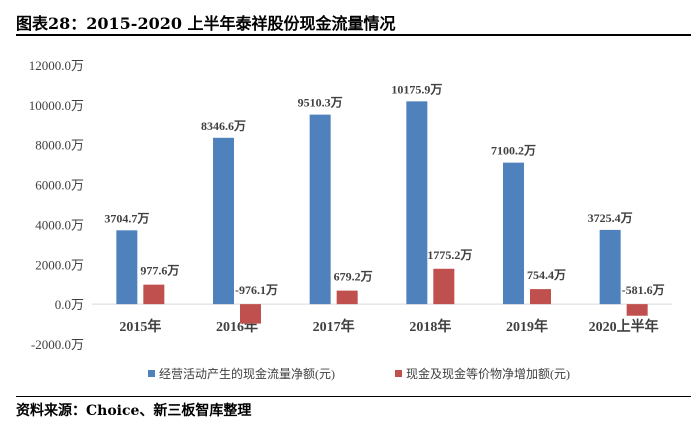 This screenshot has width=691, height=424. Describe the element at coordinates (320, 103) in the screenshot. I see `data-label: 9510.3万` at that location.